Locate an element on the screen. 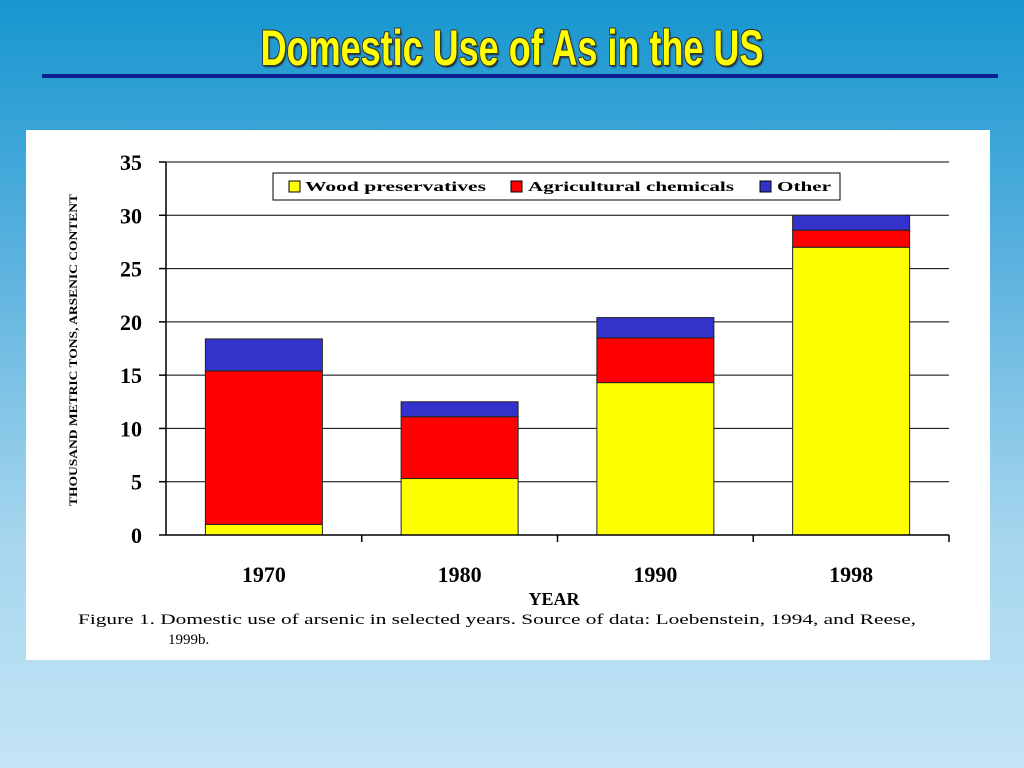  bar-segment-1998-wood-preservatives is located at coordinates (851, 391).